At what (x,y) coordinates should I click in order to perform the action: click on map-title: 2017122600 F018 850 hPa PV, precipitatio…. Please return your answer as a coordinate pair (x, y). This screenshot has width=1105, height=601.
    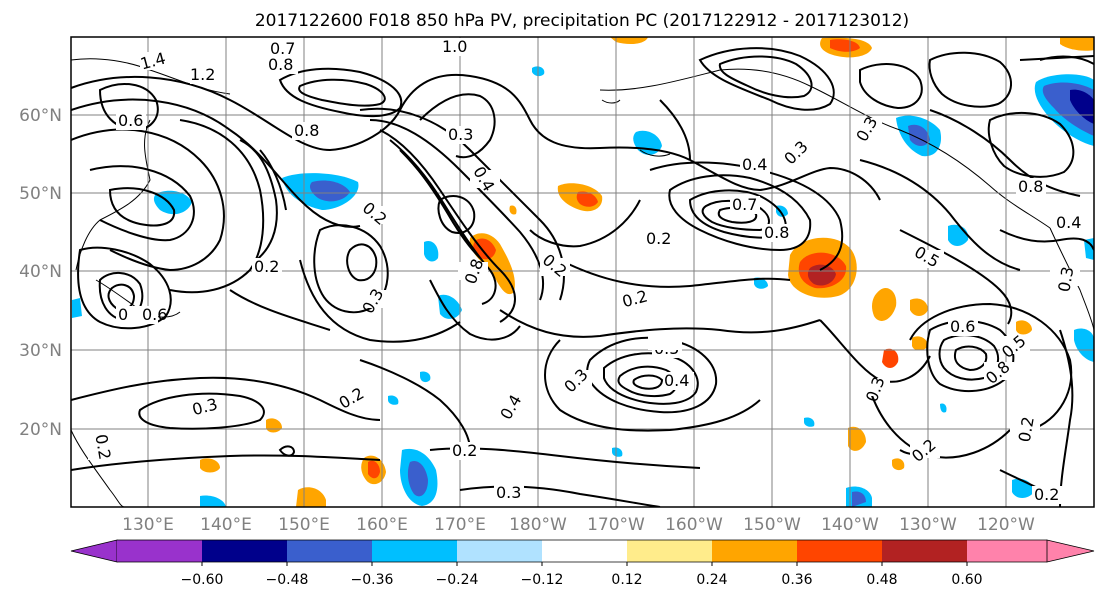
    Looking at the image, I should click on (582, 21).